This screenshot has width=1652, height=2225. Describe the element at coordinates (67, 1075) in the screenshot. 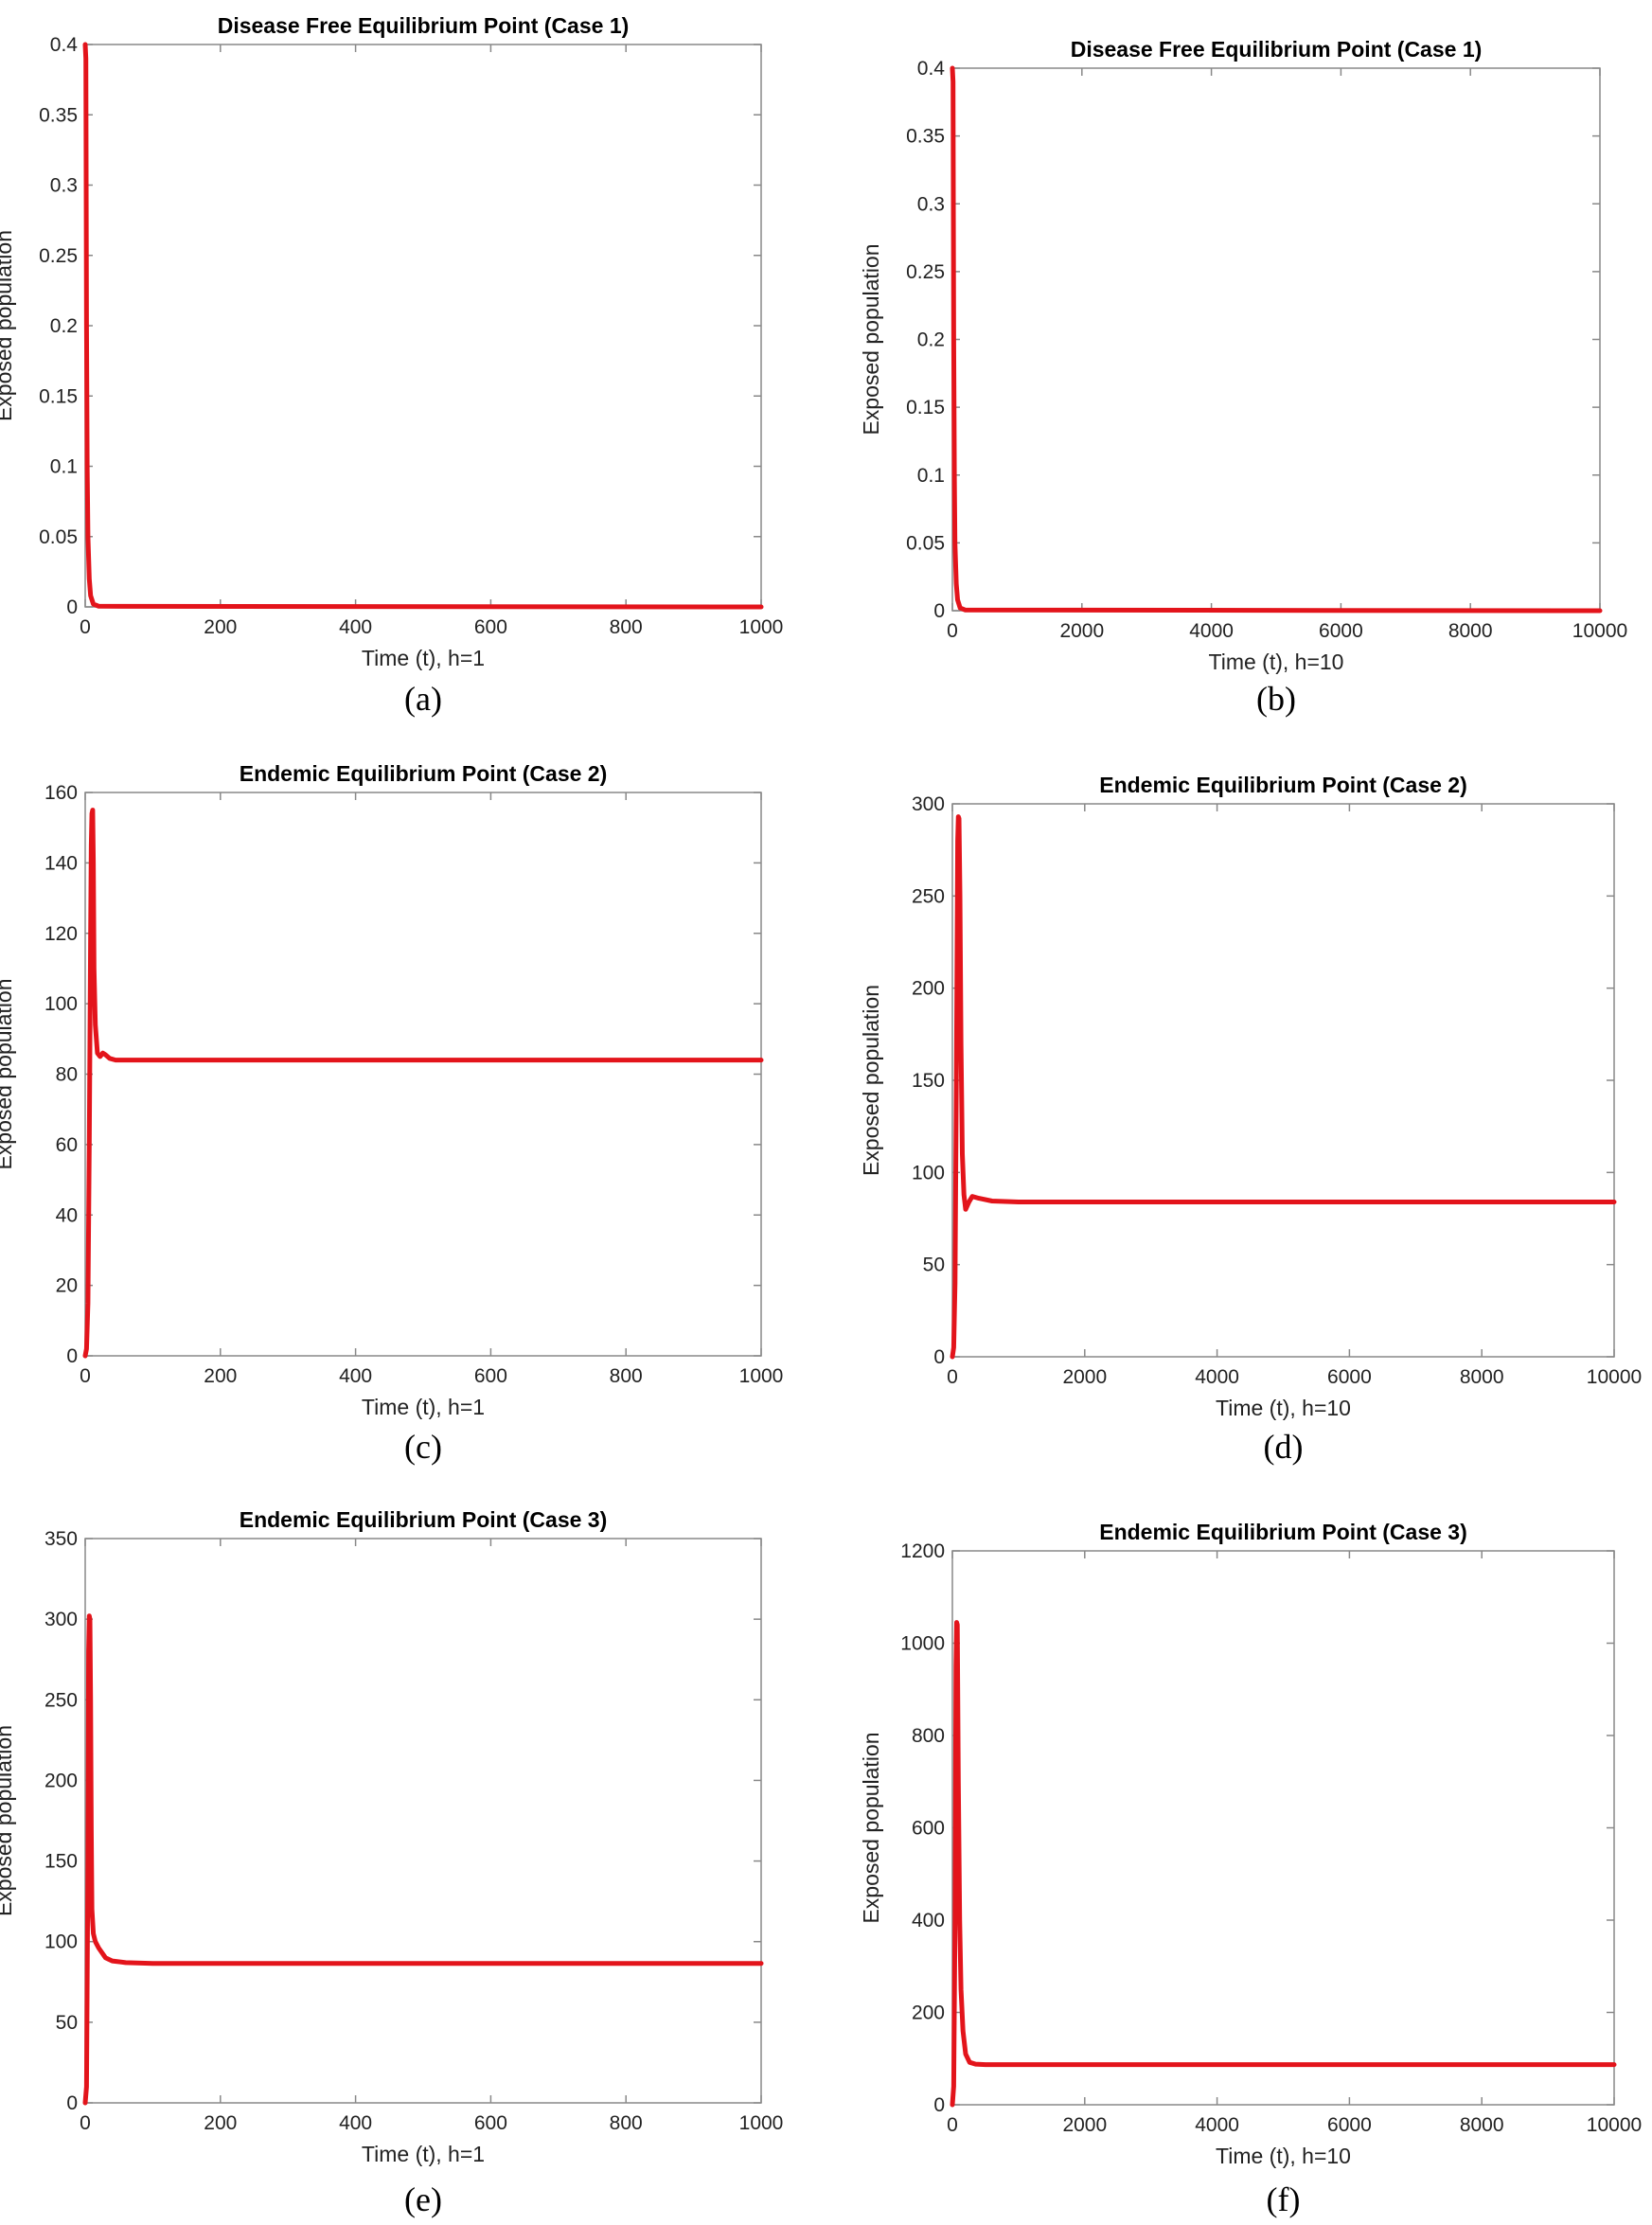

I see `y-tick-label: 80` at that location.